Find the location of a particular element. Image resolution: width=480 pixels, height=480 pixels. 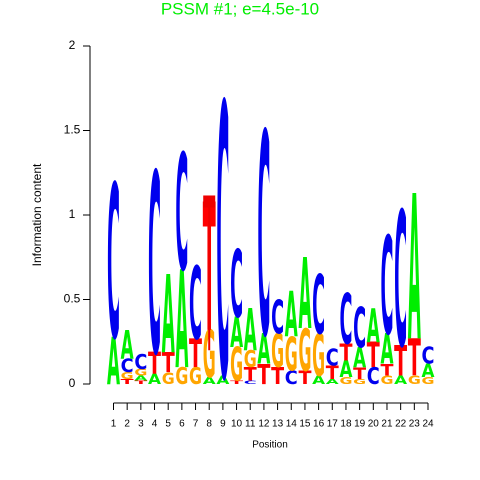

x-tick-label: 21 is located at coordinates (387, 424).